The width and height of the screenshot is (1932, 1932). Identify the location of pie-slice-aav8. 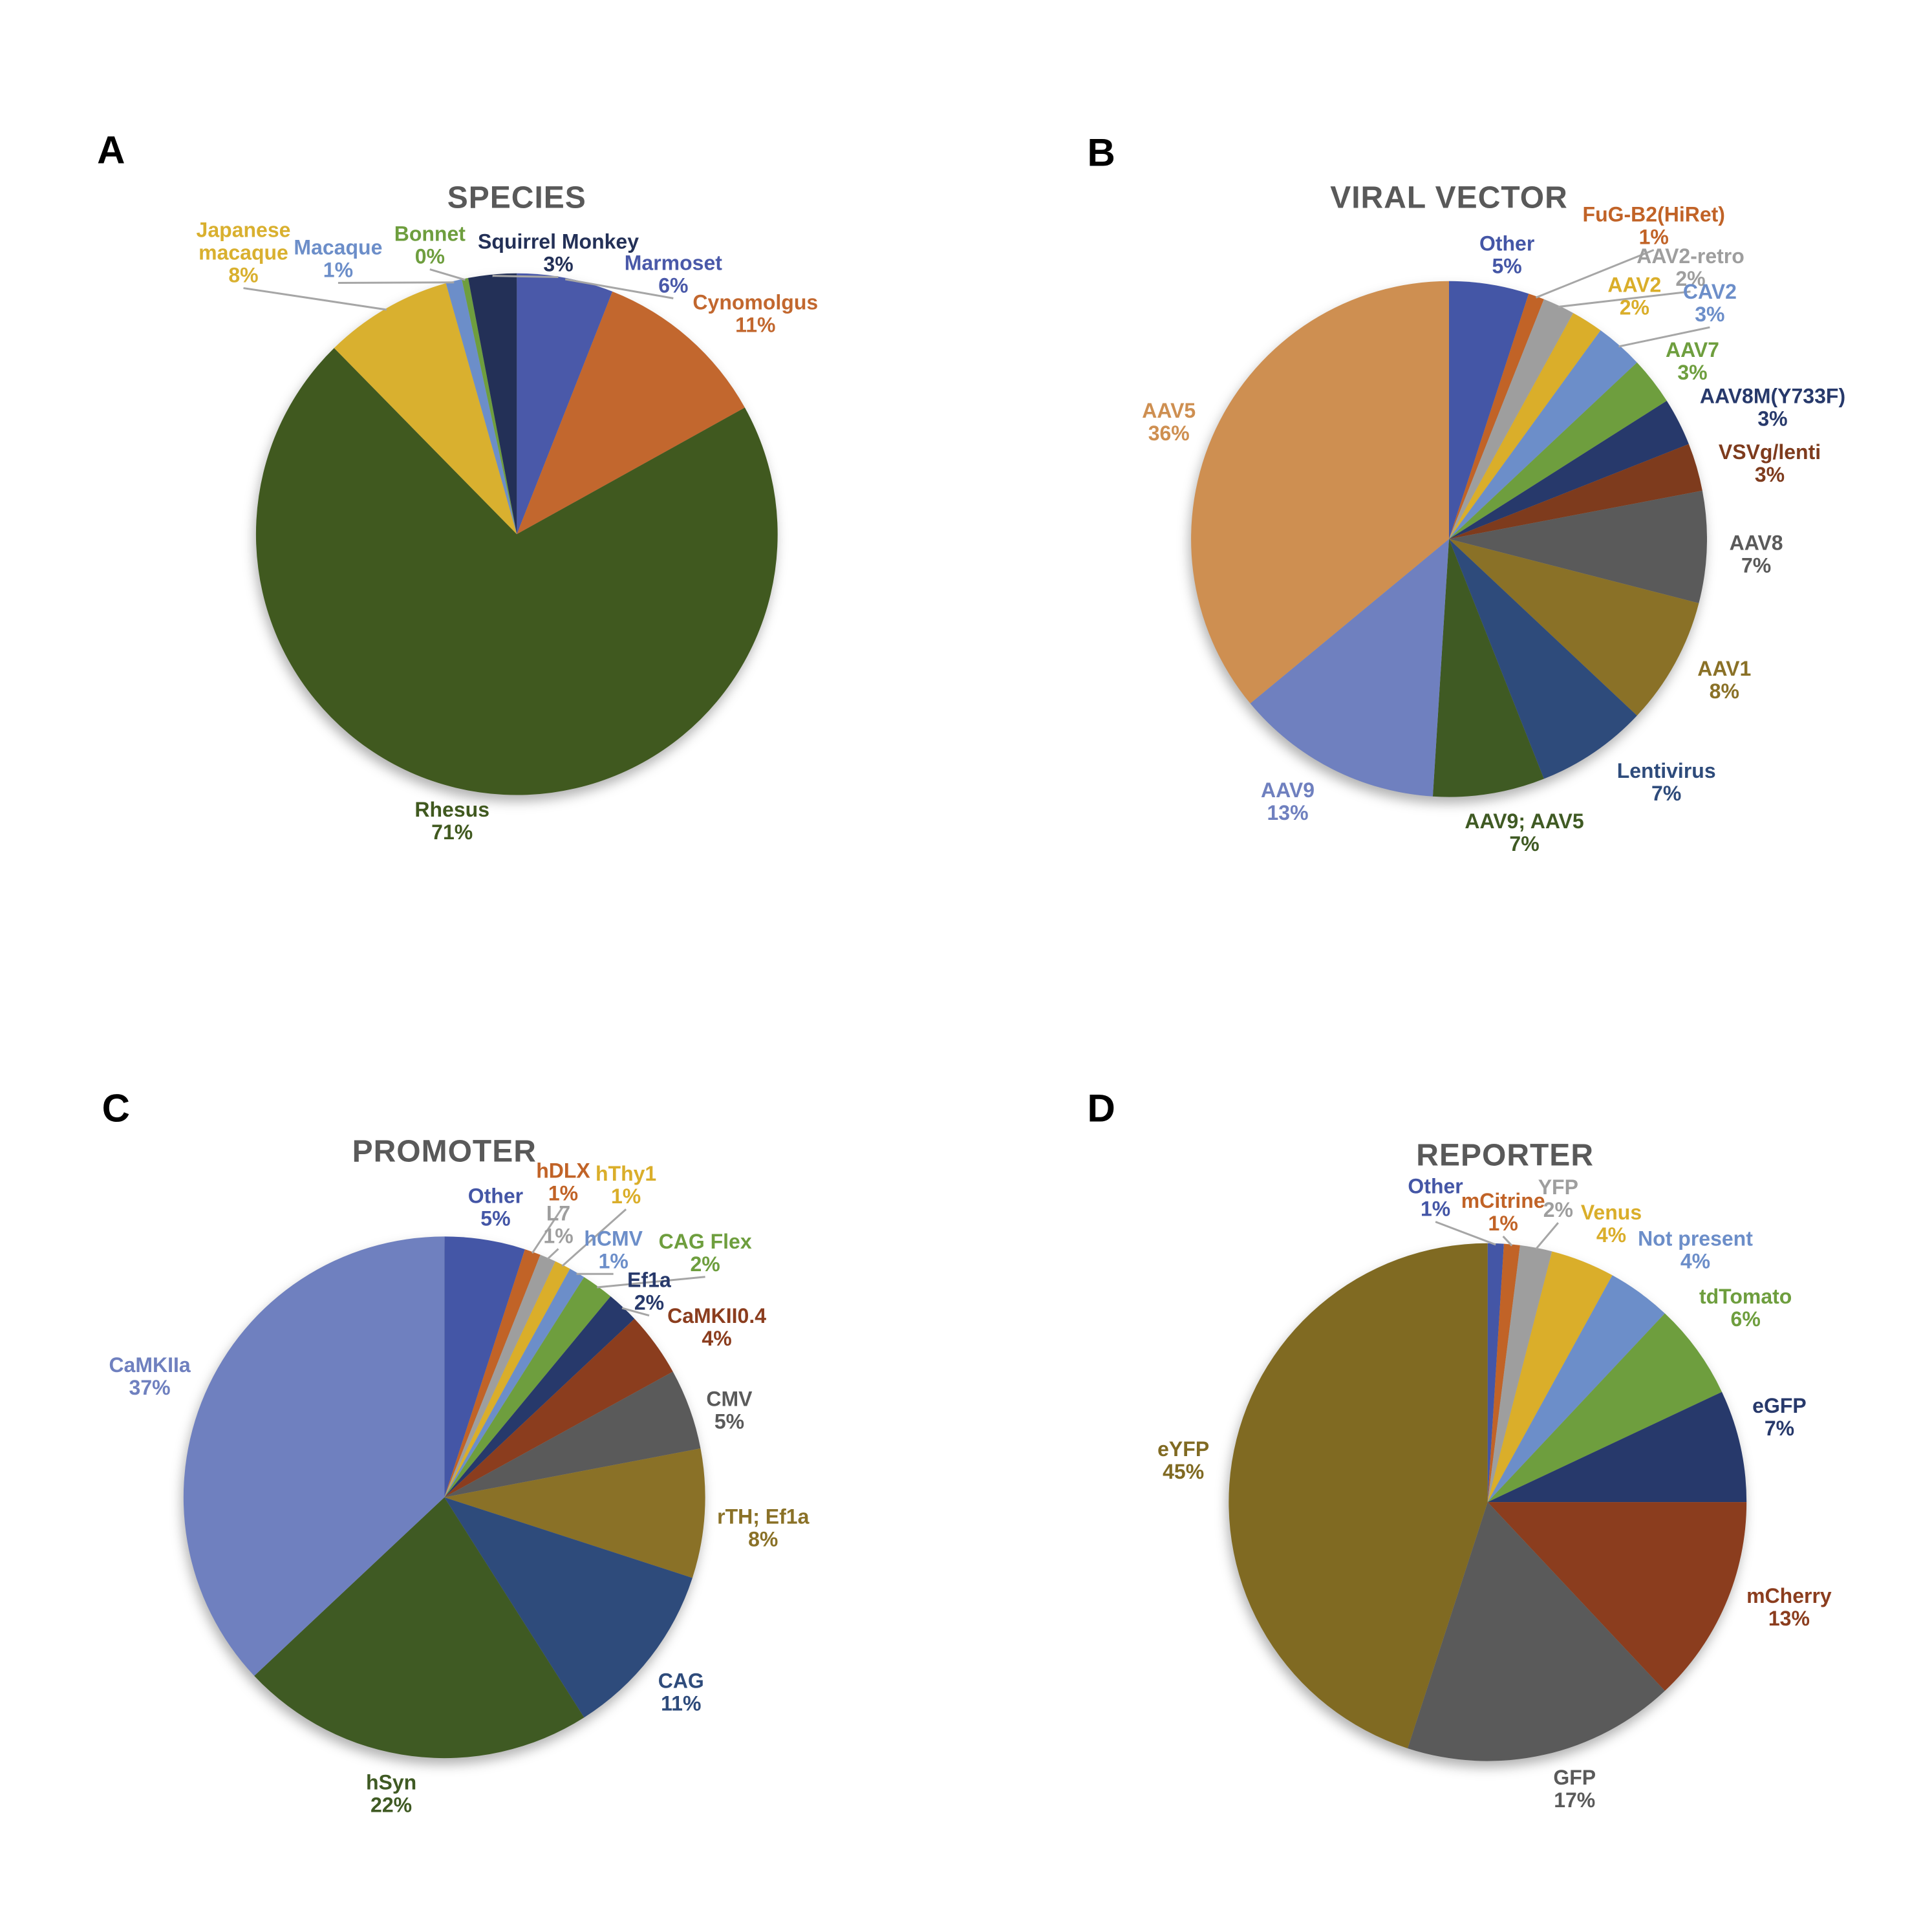
(1578, 546).